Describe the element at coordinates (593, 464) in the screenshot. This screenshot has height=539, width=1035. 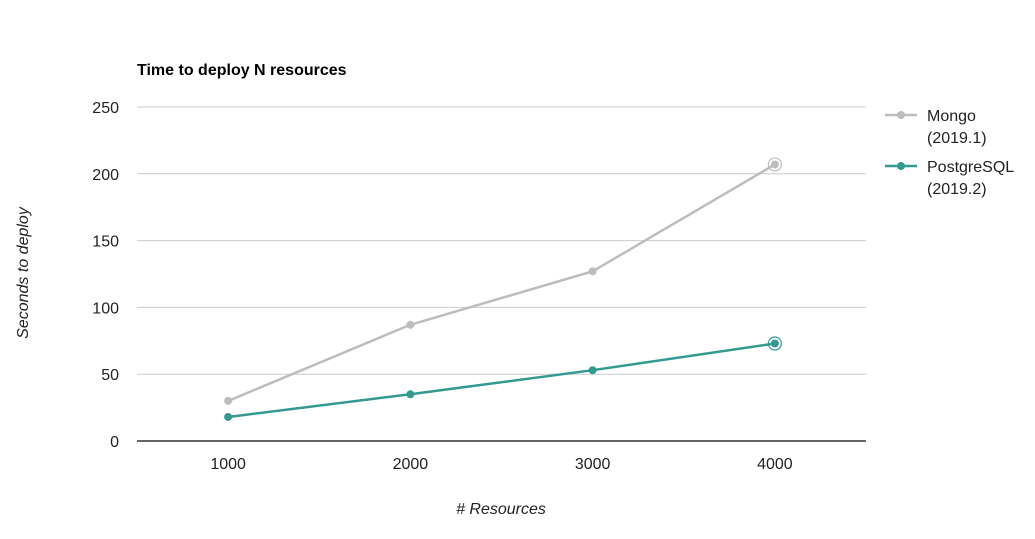
I see `x-tick-label: 3000` at that location.